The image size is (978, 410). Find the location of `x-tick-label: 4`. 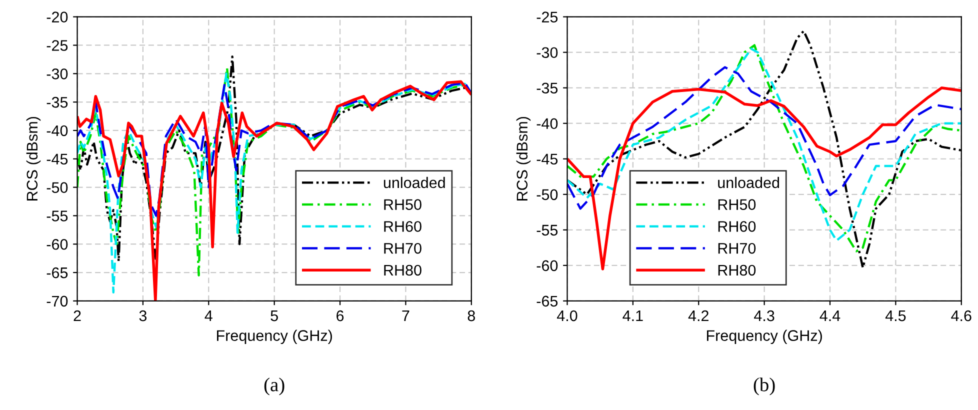

x-tick-label: 4 is located at coordinates (208, 316).